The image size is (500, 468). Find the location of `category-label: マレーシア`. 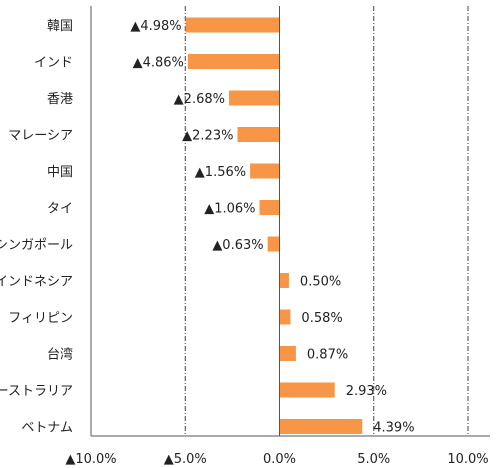

category-label: マレーシア is located at coordinates (40, 136).